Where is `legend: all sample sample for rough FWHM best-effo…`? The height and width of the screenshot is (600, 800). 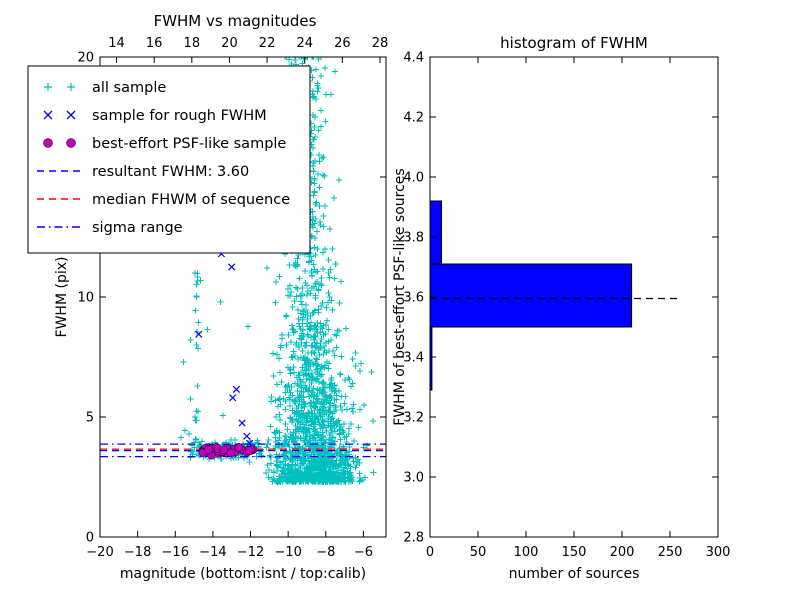
legend: all sample sample for rough FWHM best-effo… is located at coordinates (169, 159).